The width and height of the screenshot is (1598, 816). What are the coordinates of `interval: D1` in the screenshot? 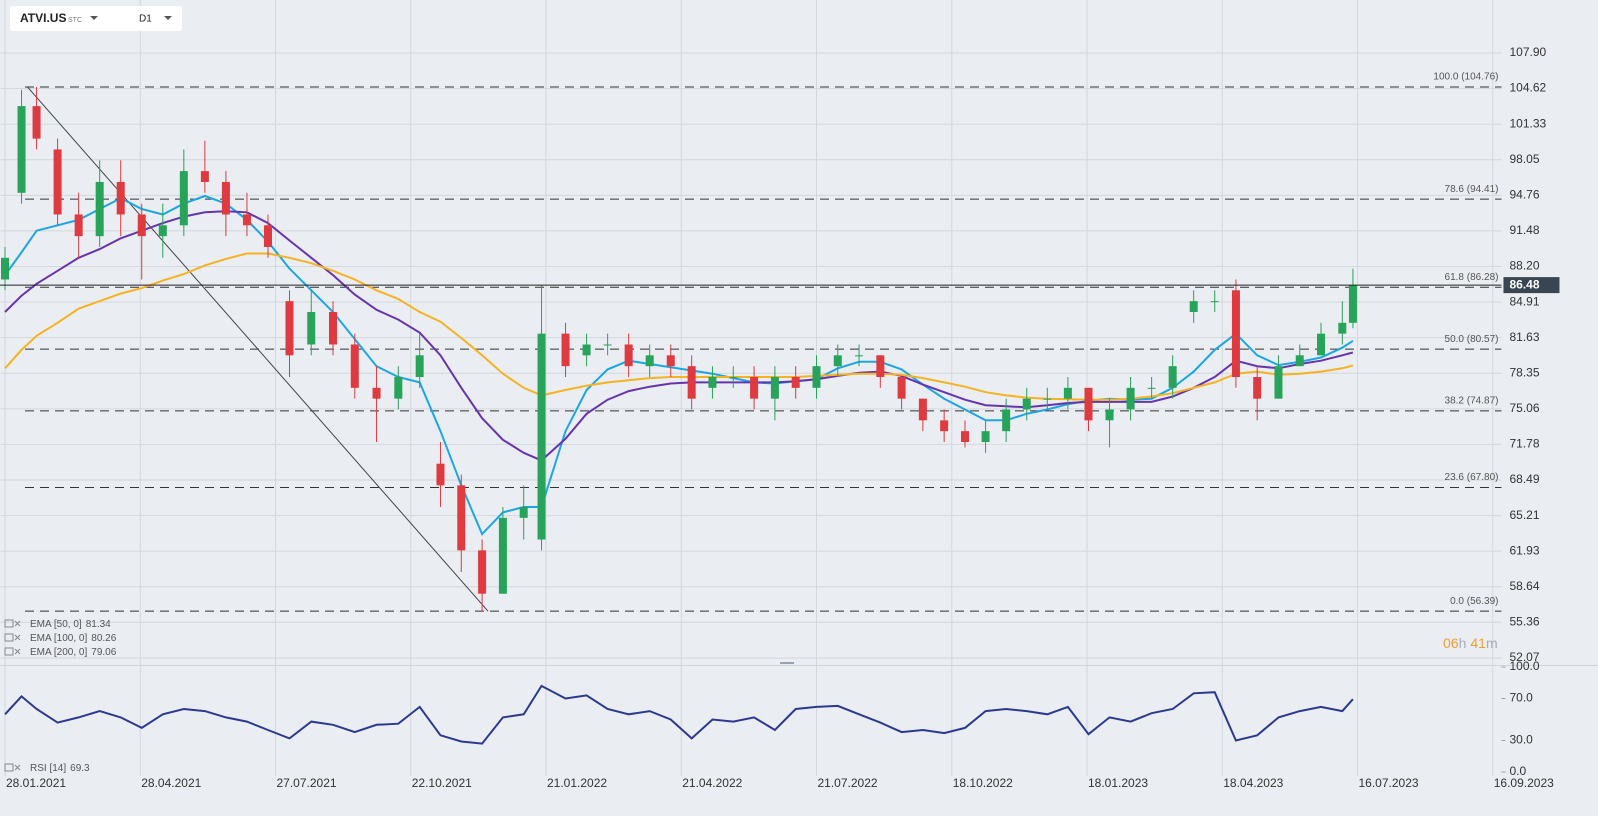 It's located at (145, 19).